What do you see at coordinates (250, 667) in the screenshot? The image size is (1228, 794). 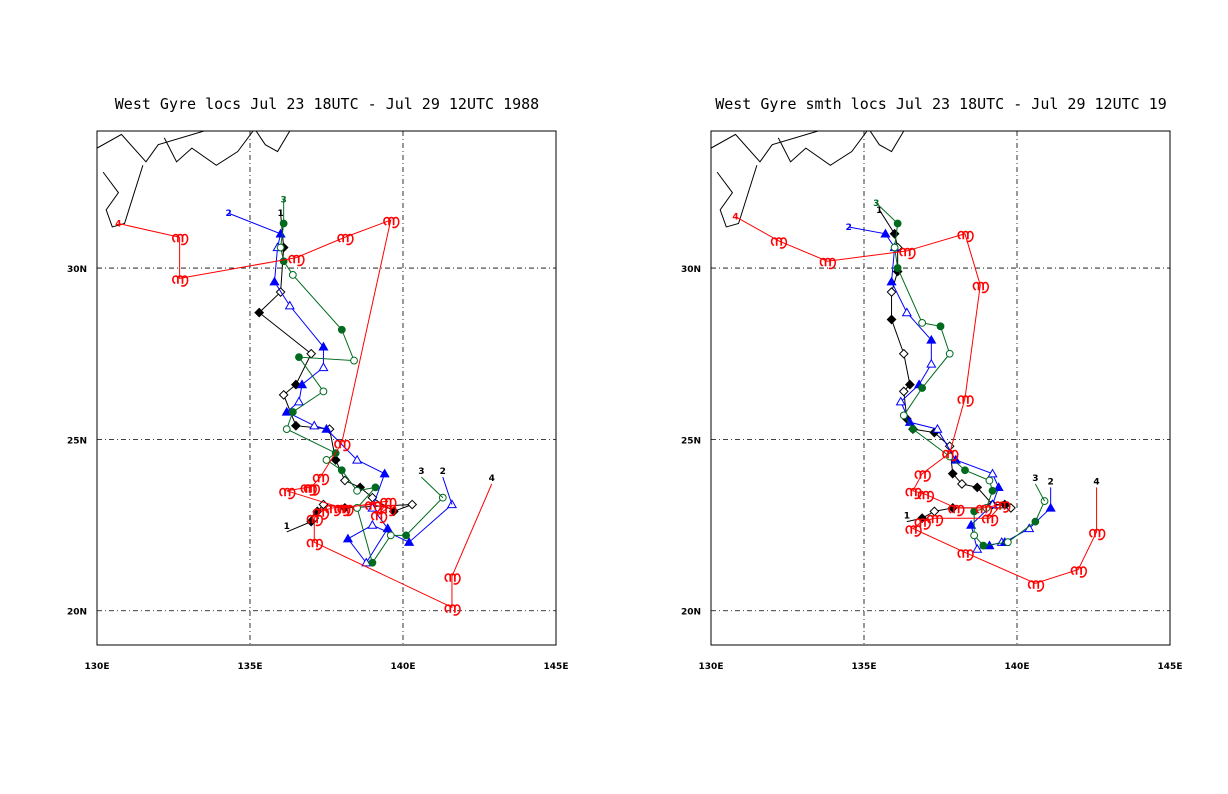 I see `x-tick-label: 135E` at bounding box center [250, 667].